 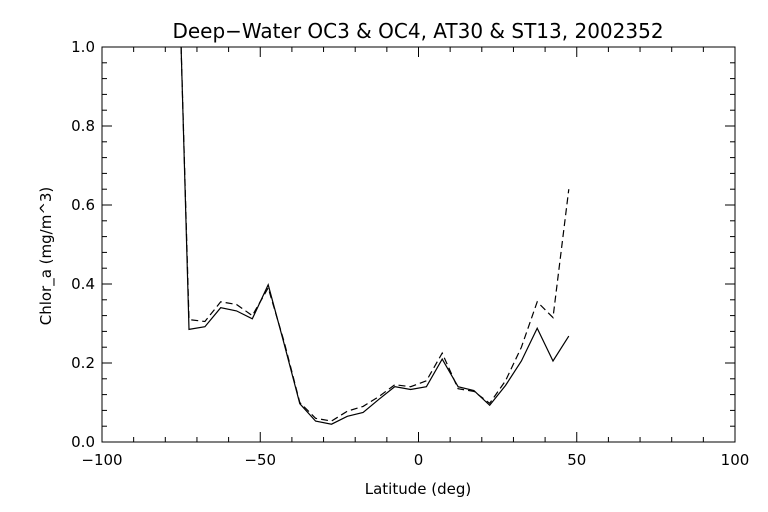 I want to click on y-tick-label: 0.8, so click(x=83, y=126).